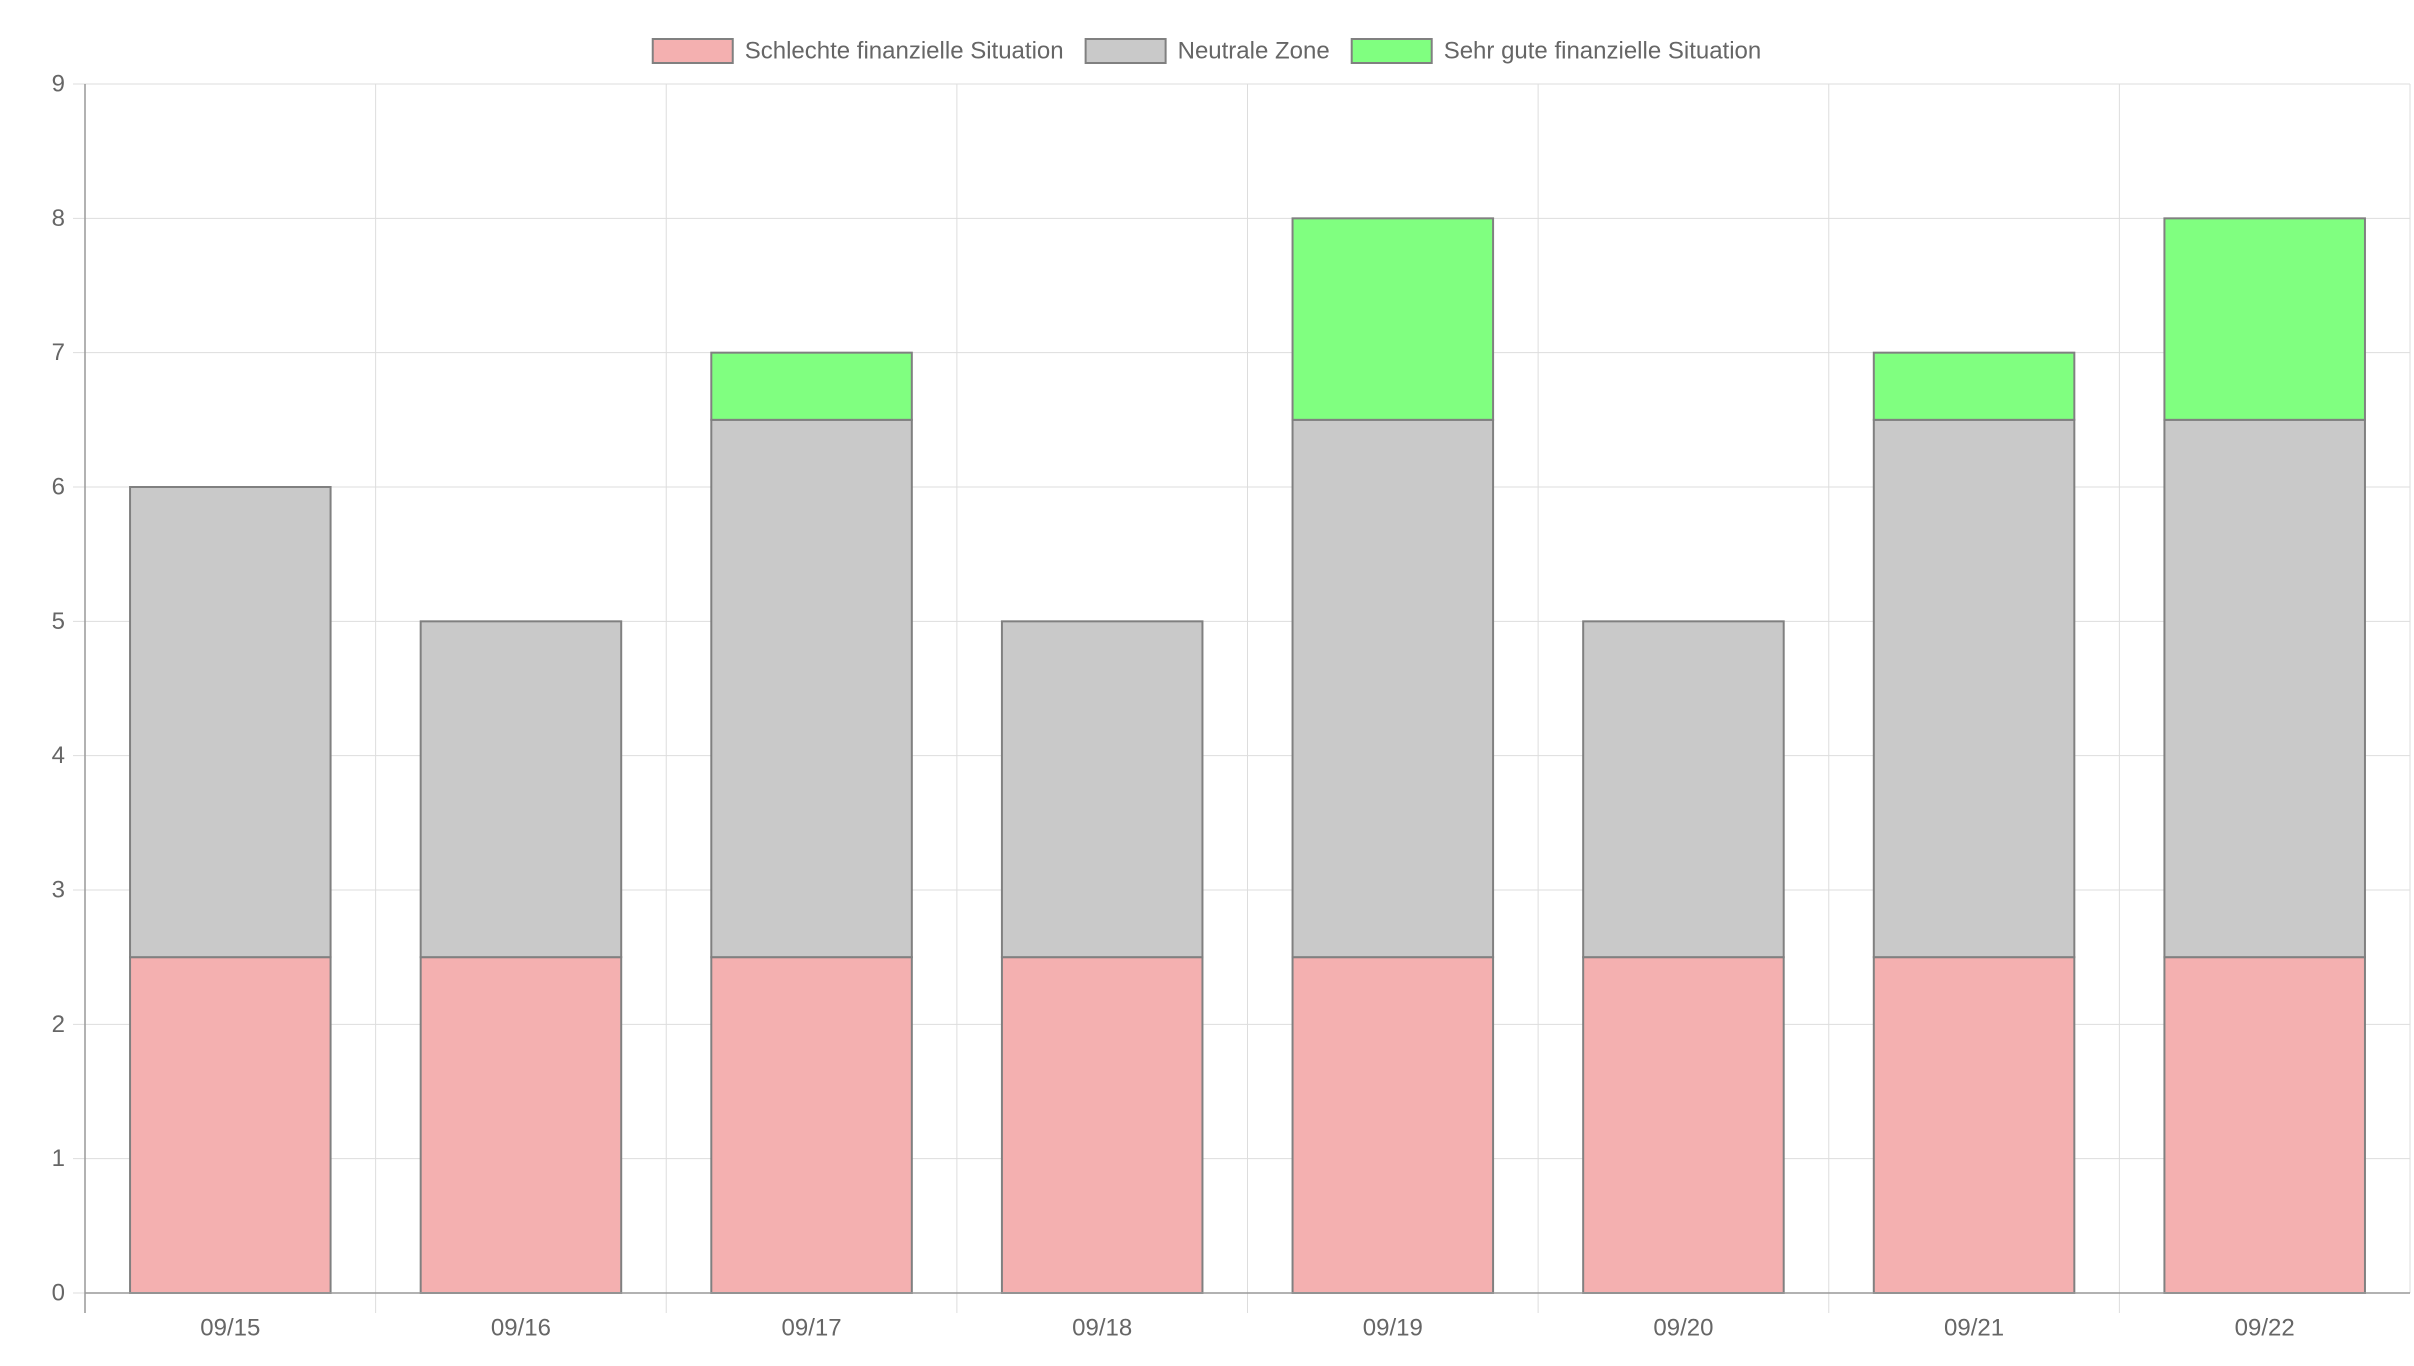 The height and width of the screenshot is (1366, 2414). Describe the element at coordinates (58, 1024) in the screenshot. I see `y-tick-label: 2` at that location.